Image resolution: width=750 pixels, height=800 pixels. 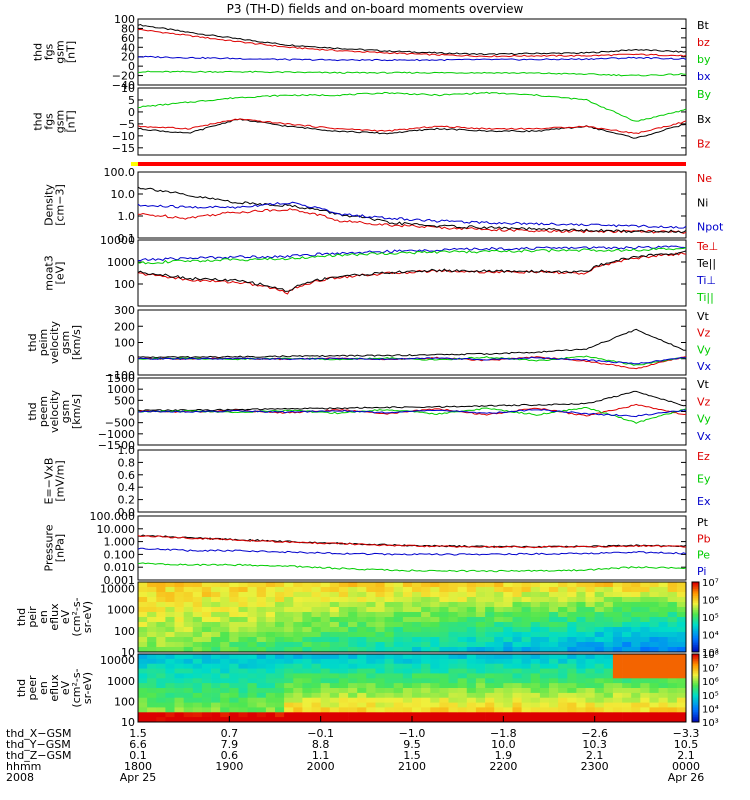 What do you see at coordinates (123, 148) in the screenshot?
I see `y-tick-label: −15` at bounding box center [123, 148].